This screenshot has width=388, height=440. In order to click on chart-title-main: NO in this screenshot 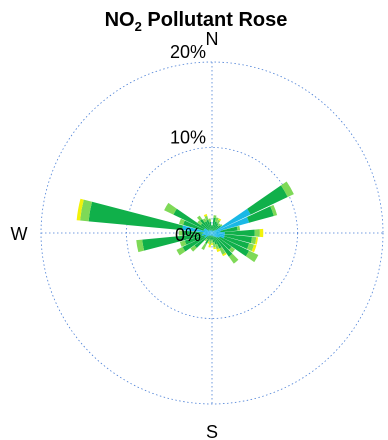, I will do `click(120, 20)`.